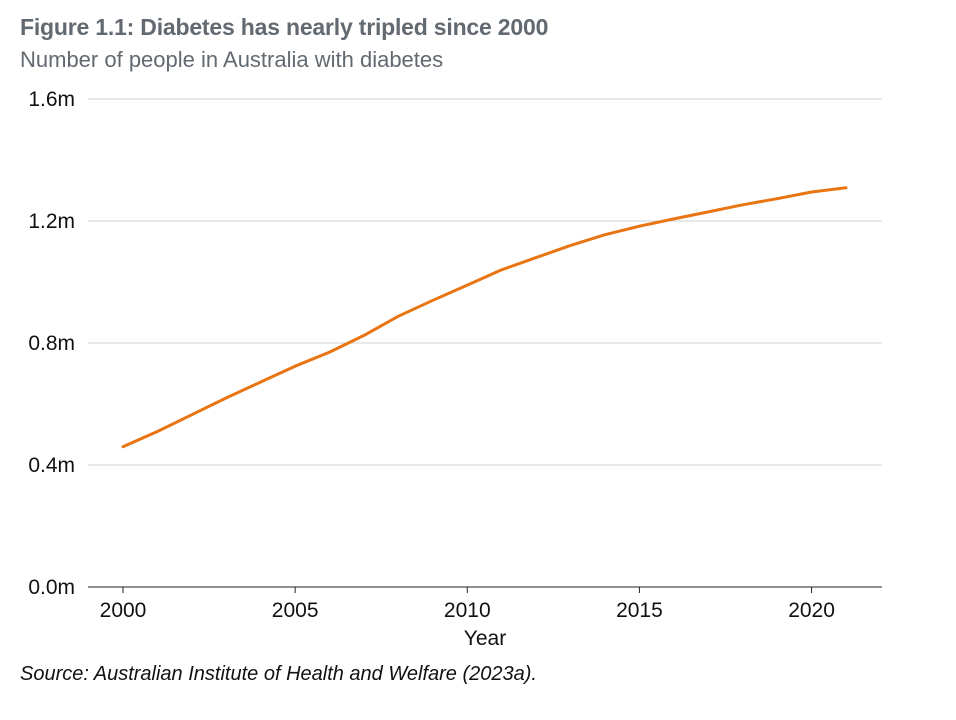  What do you see at coordinates (467, 610) in the screenshot?
I see `x-tick-label: 2010` at bounding box center [467, 610].